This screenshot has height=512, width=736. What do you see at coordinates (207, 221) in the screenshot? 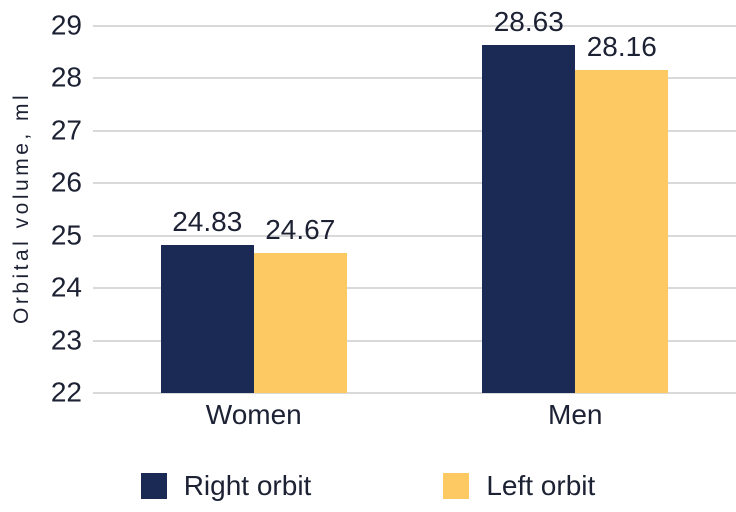
I see `bar-value-label: 24.83` at bounding box center [207, 221].